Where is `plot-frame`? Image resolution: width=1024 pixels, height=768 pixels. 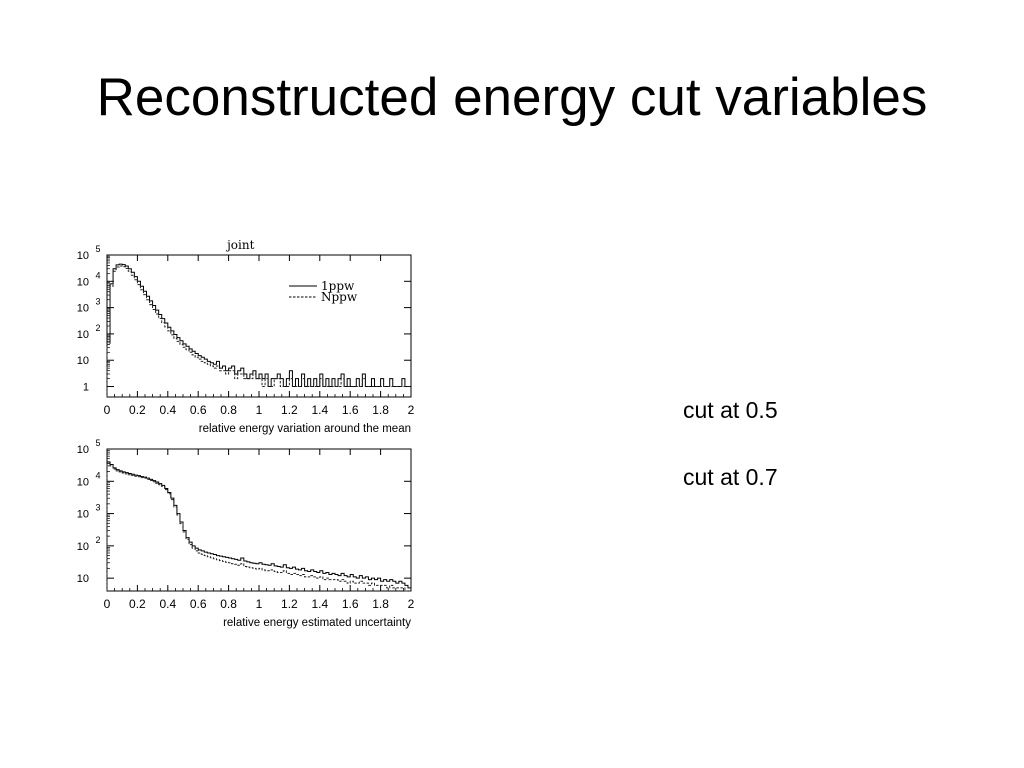 plot-frame is located at coordinates (259, 520).